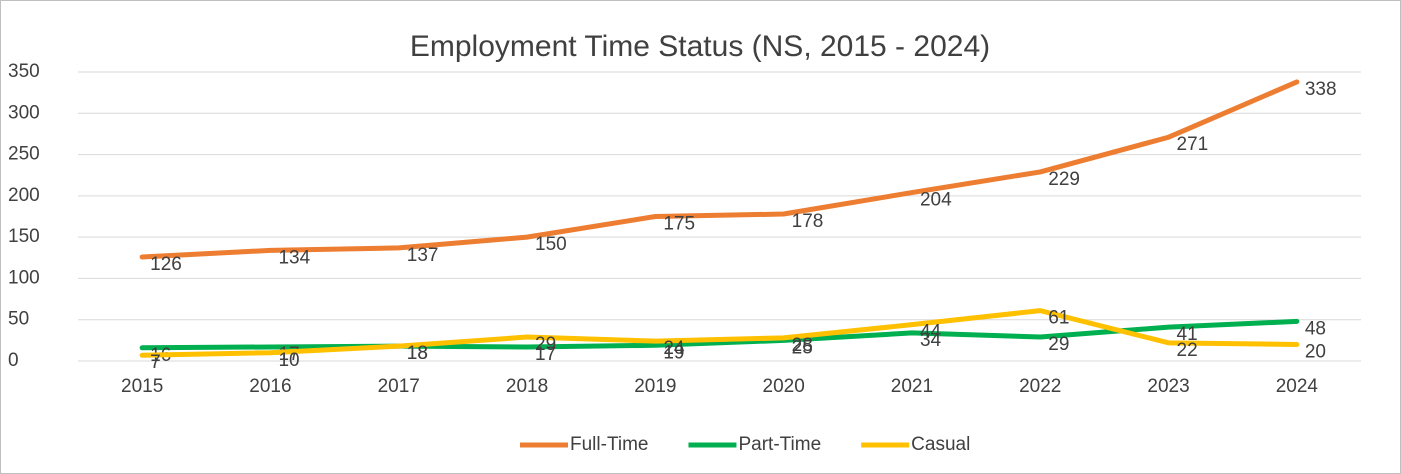 The height and width of the screenshot is (474, 1401). Describe the element at coordinates (655, 386) in the screenshot. I see `x-tick-label: 2019` at that location.